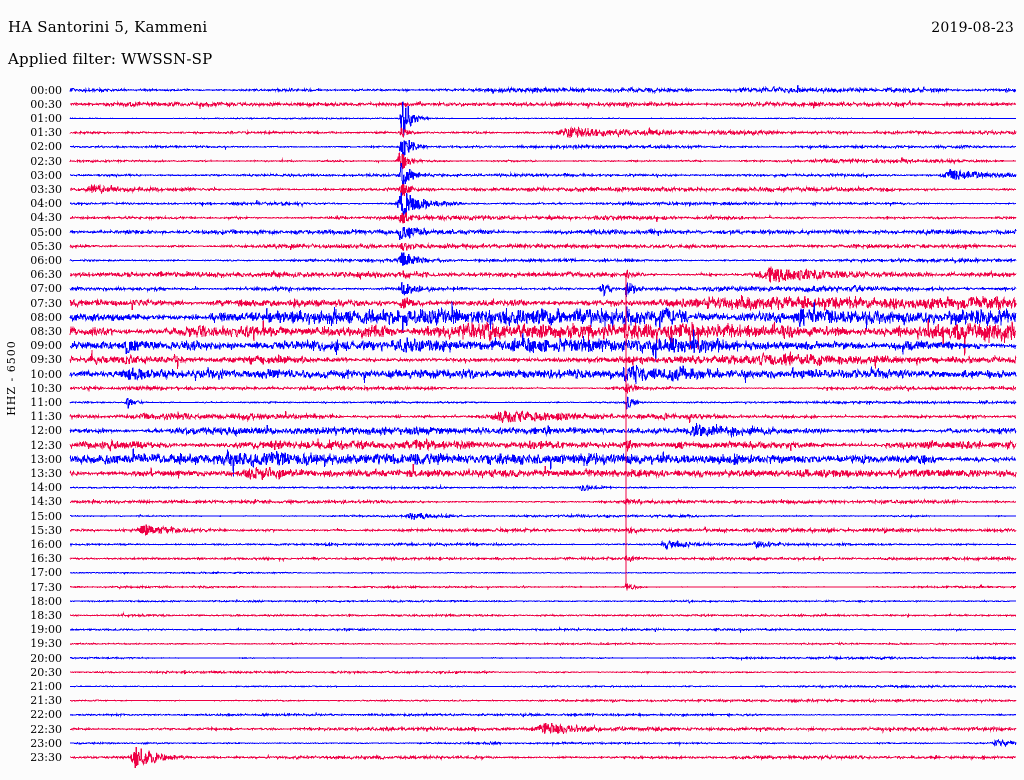 The image size is (1024, 780). Describe the element at coordinates (46, 417) in the screenshot. I see `time-tick-1130: 11:30` at that location.